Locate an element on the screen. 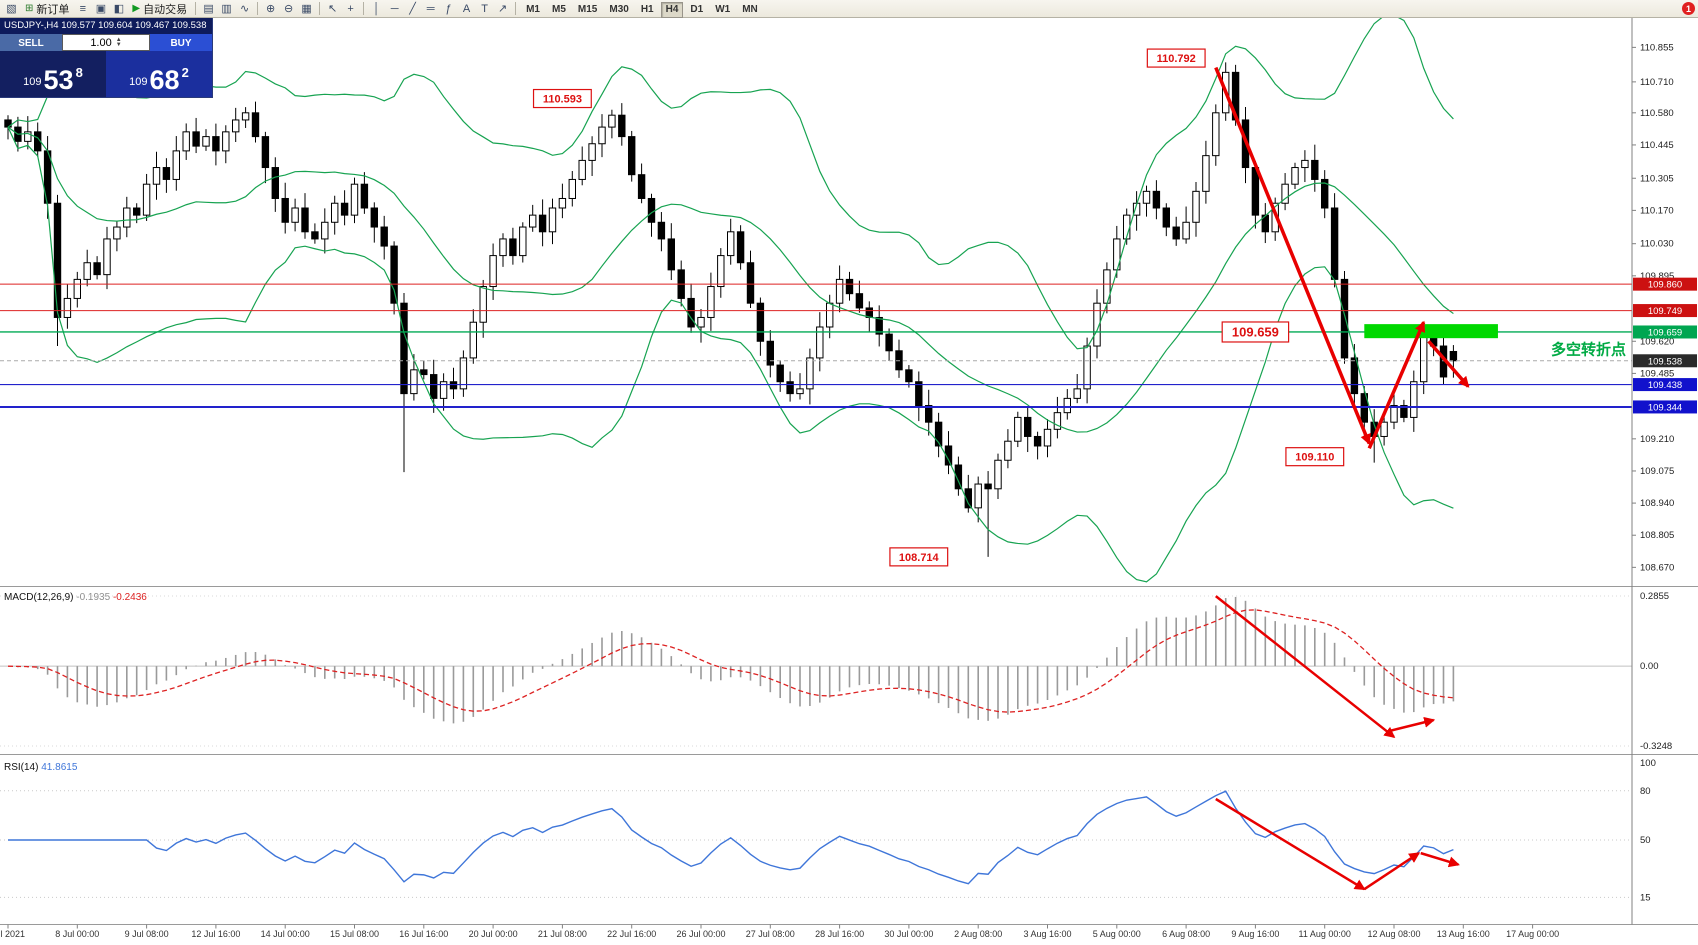 This screenshot has width=1698, height=945. svg-text: 17 Aug 00:00 is located at coordinates (1532, 934).